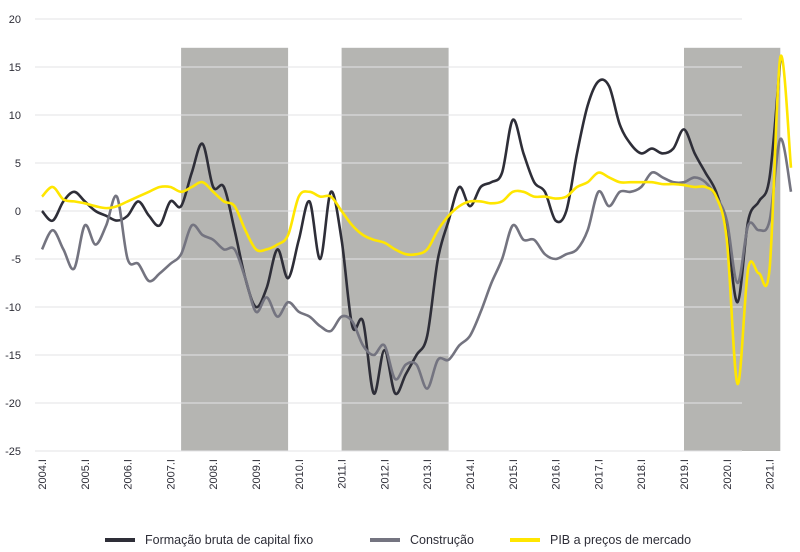 The width and height of the screenshot is (800, 552). Describe the element at coordinates (471, 474) in the screenshot. I see `x-tick-label: 2014.I` at that location.